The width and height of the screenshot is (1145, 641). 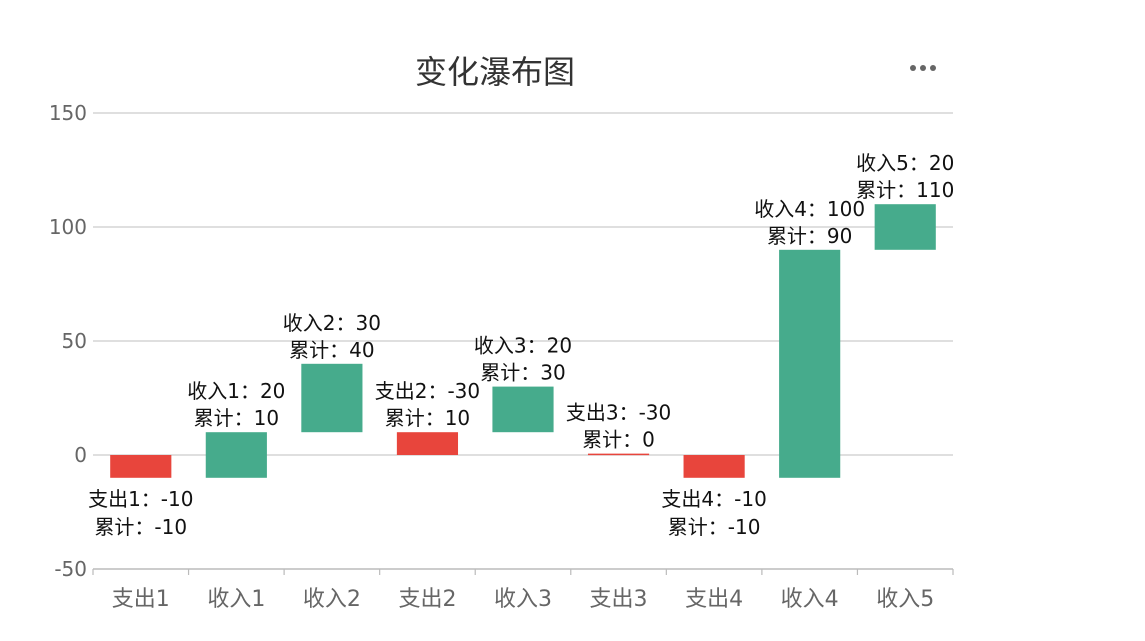 I want to click on data-label-cumulative: 累计：90, so click(x=809, y=236).